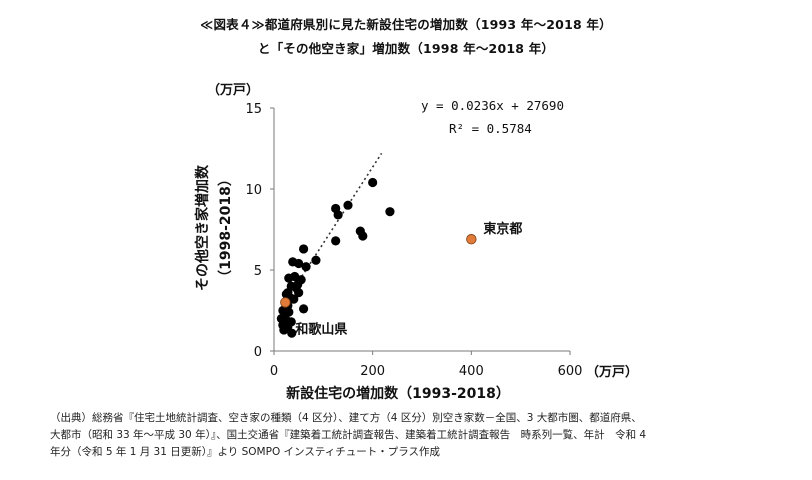 This screenshot has height=480, width=812. Describe the element at coordinates (258, 271) in the screenshot. I see `y-tick-label: 5` at that location.